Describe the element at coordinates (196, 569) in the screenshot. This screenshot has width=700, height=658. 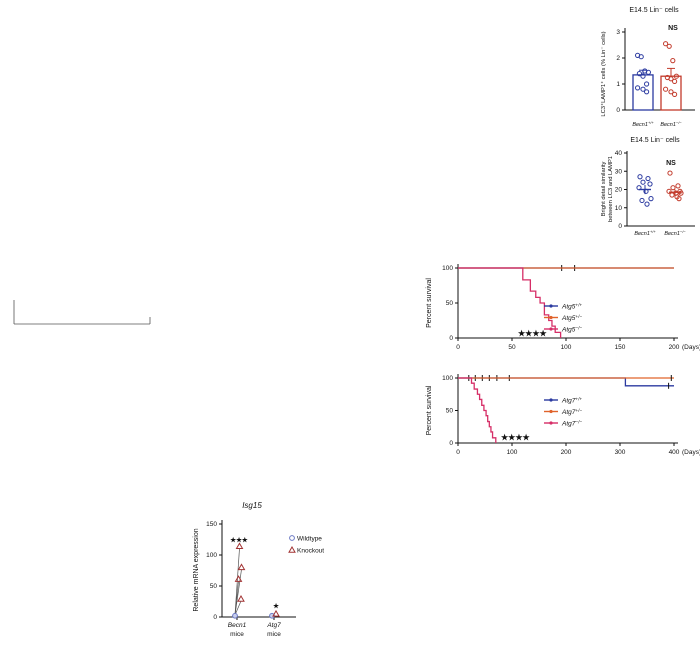
I see `svg-text: Relative mRNA expression` at that location.